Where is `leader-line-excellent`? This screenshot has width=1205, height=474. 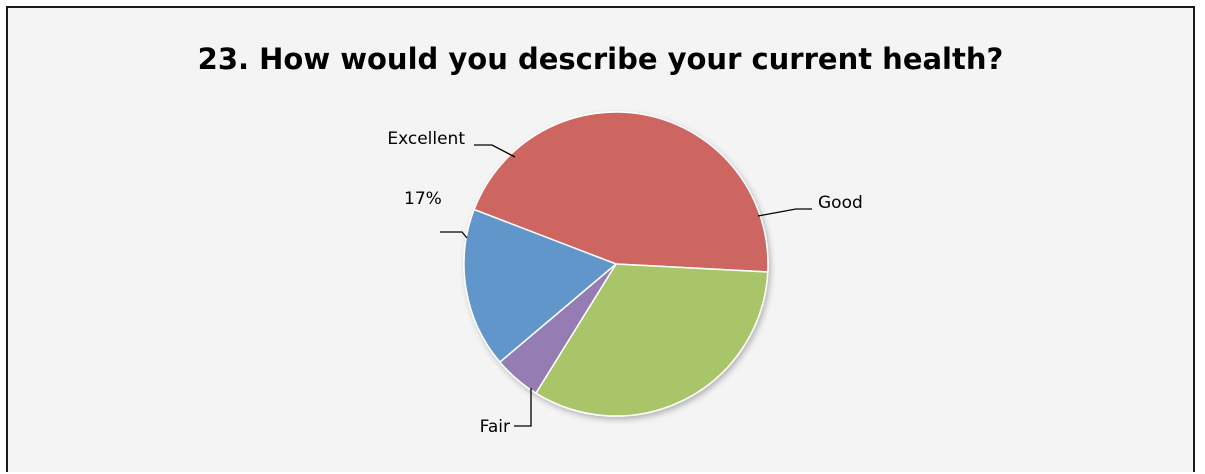 leader-line-excellent is located at coordinates (495, 151).